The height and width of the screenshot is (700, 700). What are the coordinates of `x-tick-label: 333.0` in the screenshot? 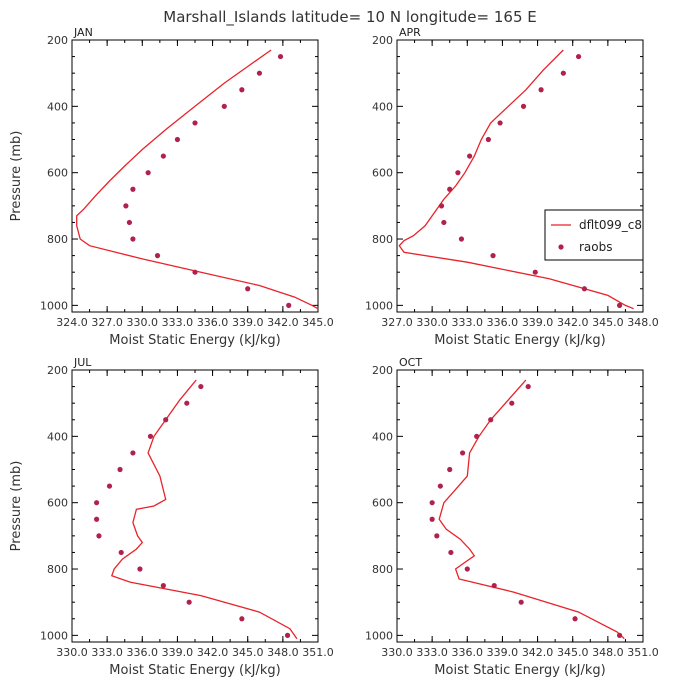 It's located at (468, 322).